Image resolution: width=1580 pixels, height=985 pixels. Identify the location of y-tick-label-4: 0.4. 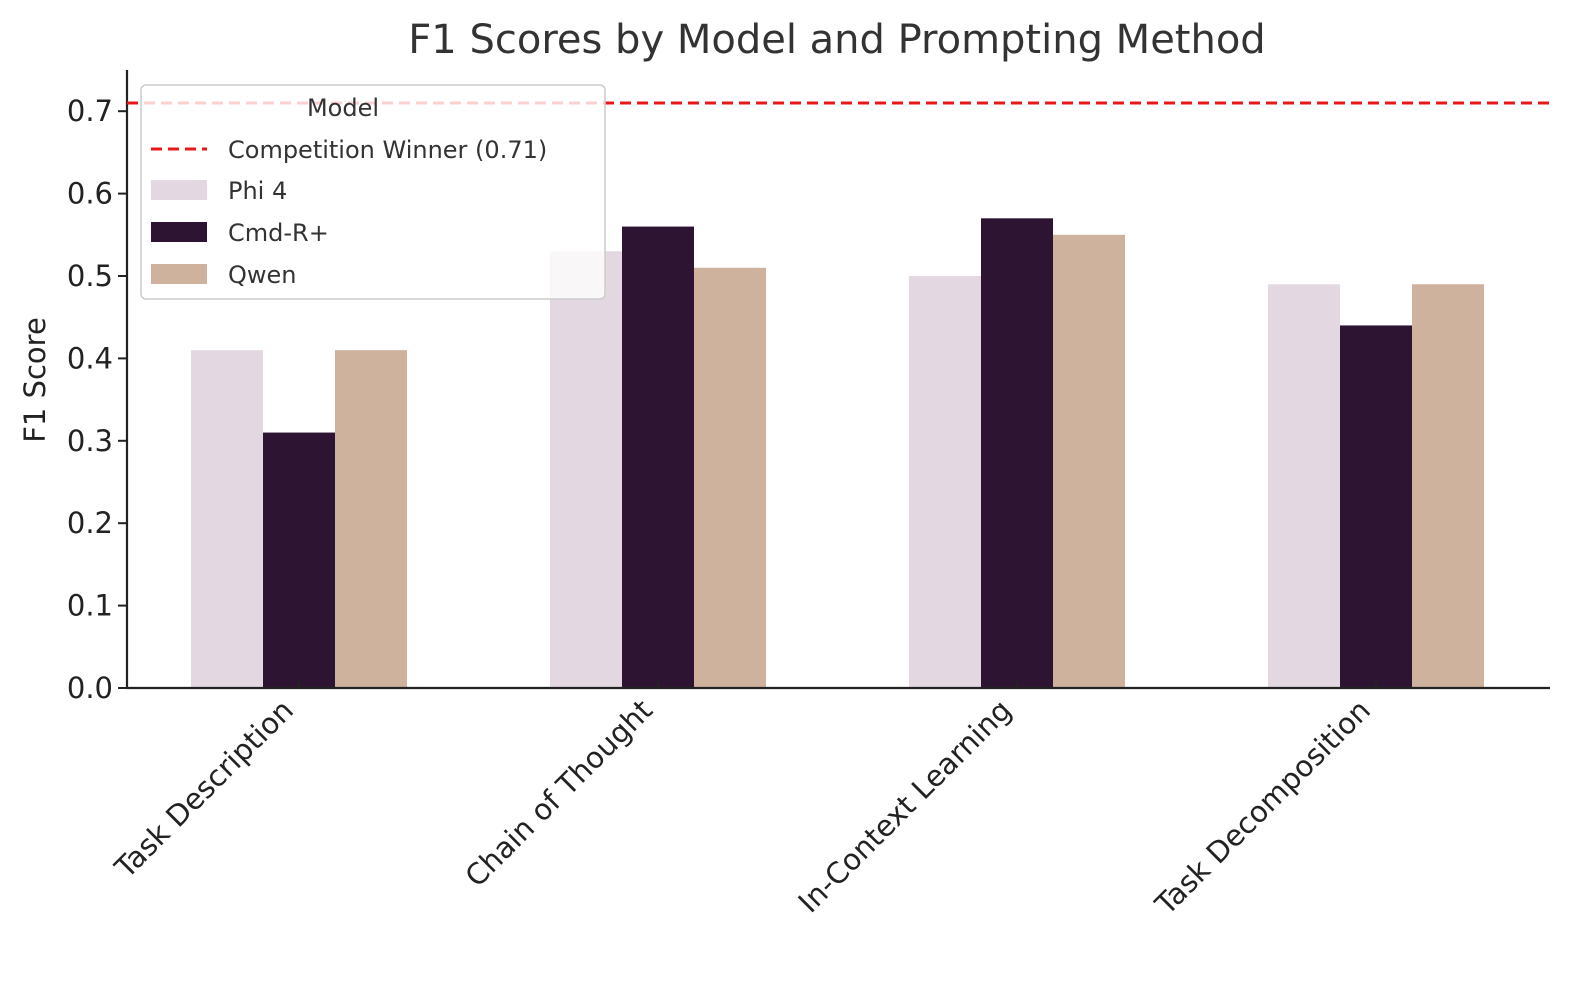
(90, 358).